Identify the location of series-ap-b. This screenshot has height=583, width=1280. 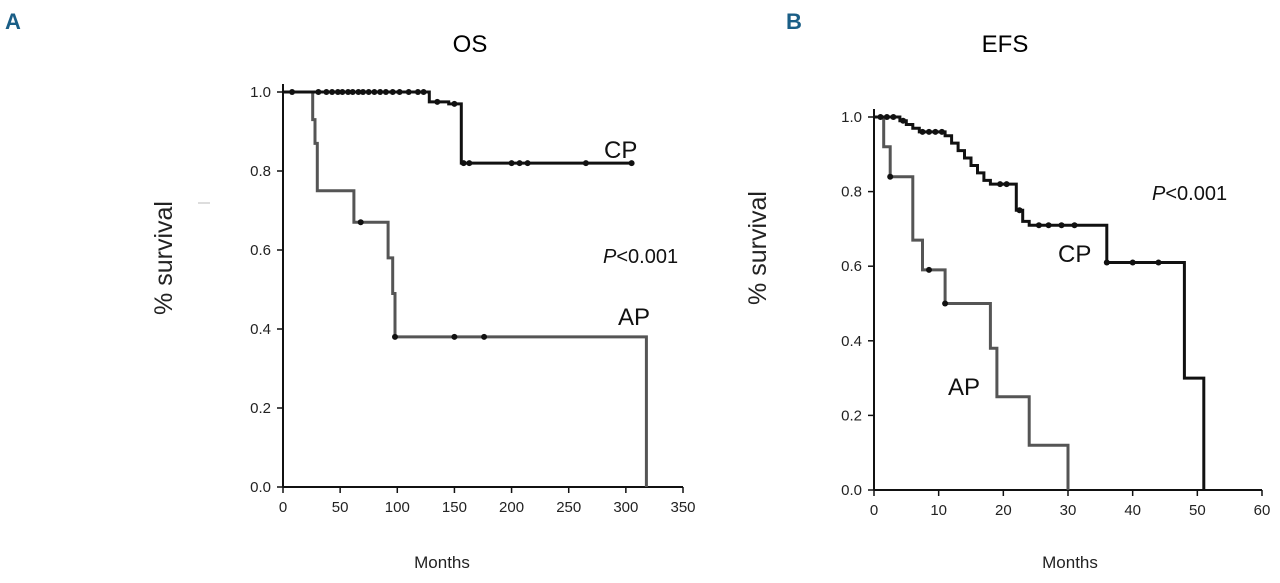
(972, 302).